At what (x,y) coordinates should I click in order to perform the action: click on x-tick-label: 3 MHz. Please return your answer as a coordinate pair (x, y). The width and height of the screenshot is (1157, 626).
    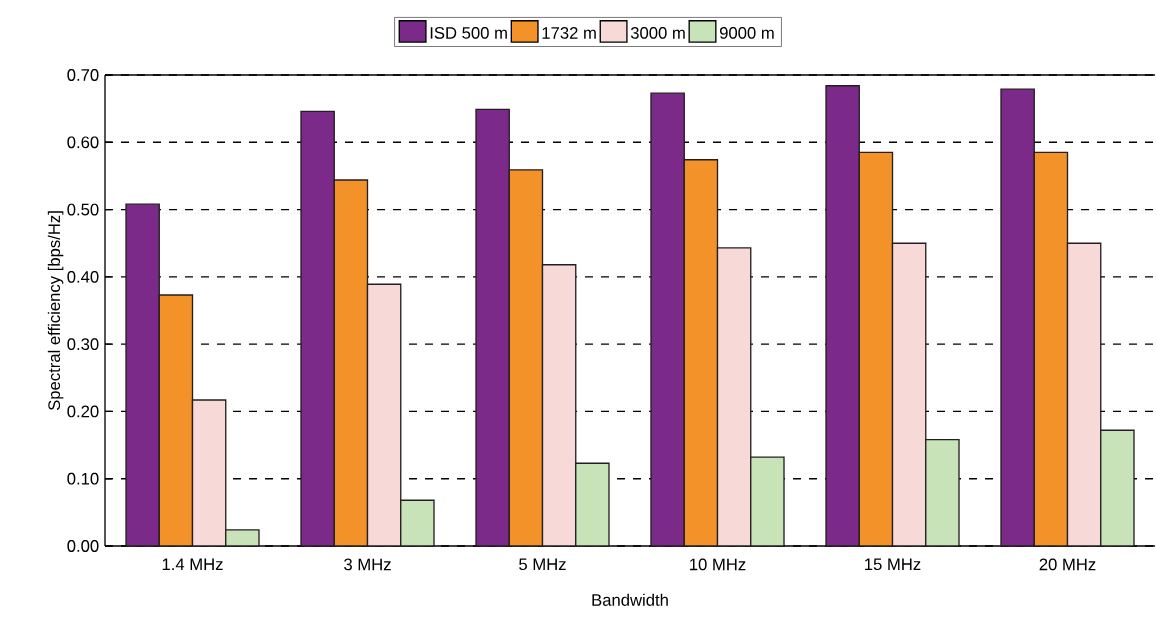
    Looking at the image, I should click on (367, 564).